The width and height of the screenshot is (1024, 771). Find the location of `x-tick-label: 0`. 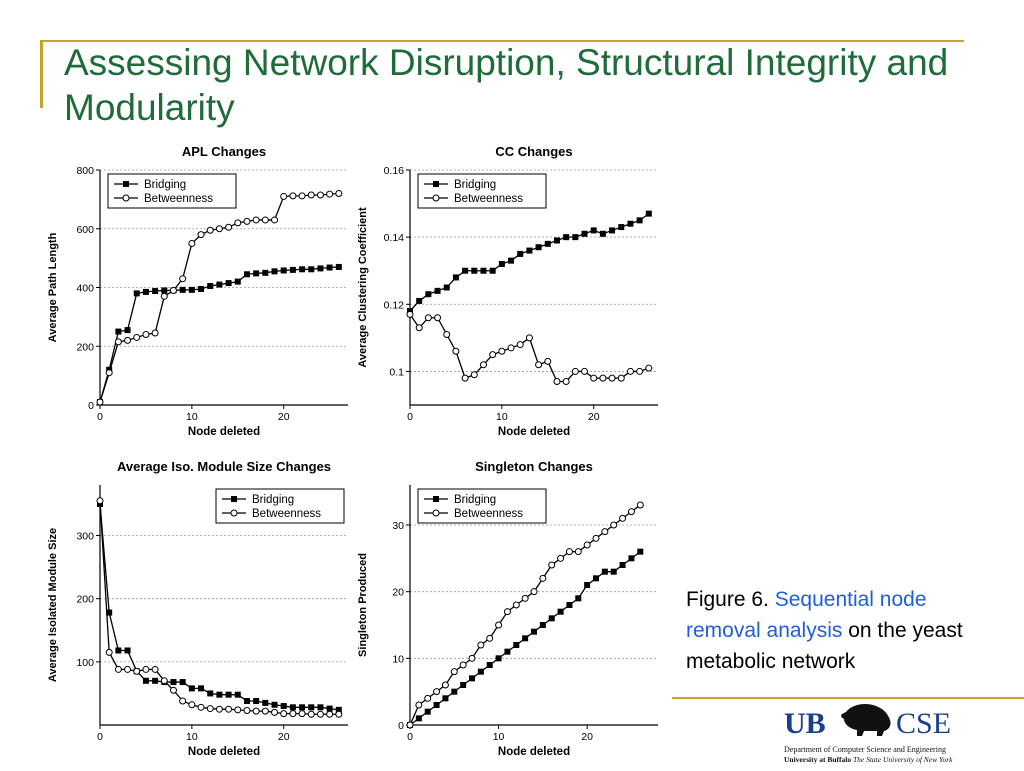

x-tick-label: 0 is located at coordinates (410, 417).